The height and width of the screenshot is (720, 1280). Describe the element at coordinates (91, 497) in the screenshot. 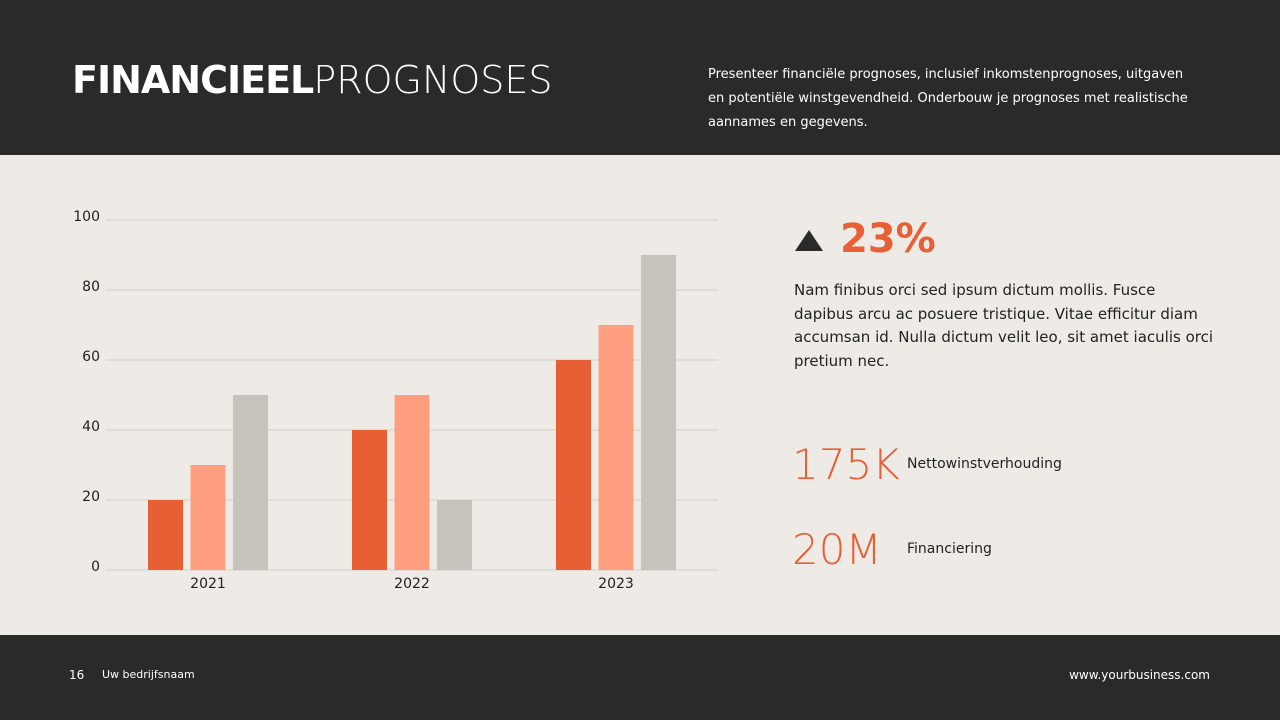

I see `y-tick-label: 20` at that location.